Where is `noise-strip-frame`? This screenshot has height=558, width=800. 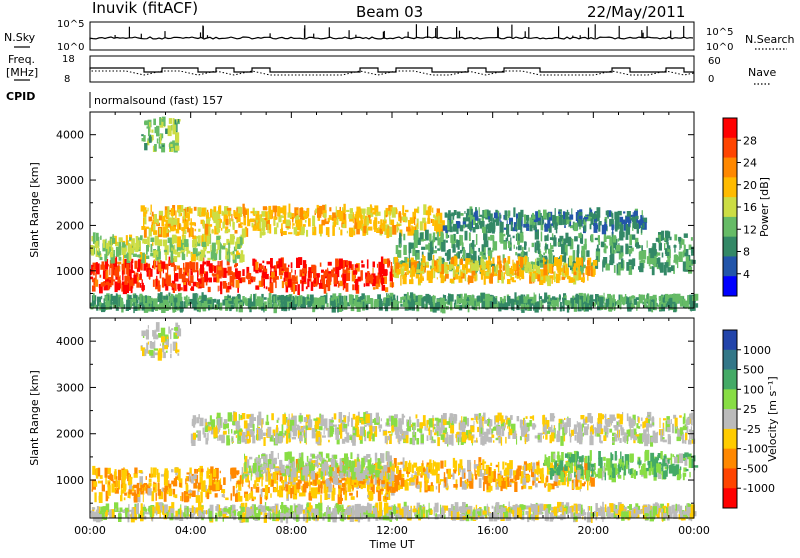
noise-strip-frame is located at coordinates (392, 36).